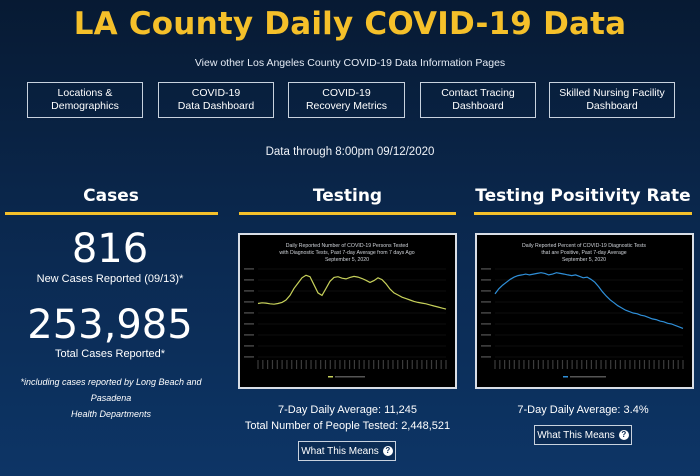  I want to click on testing-chart-x-ticks, so click(352, 364).